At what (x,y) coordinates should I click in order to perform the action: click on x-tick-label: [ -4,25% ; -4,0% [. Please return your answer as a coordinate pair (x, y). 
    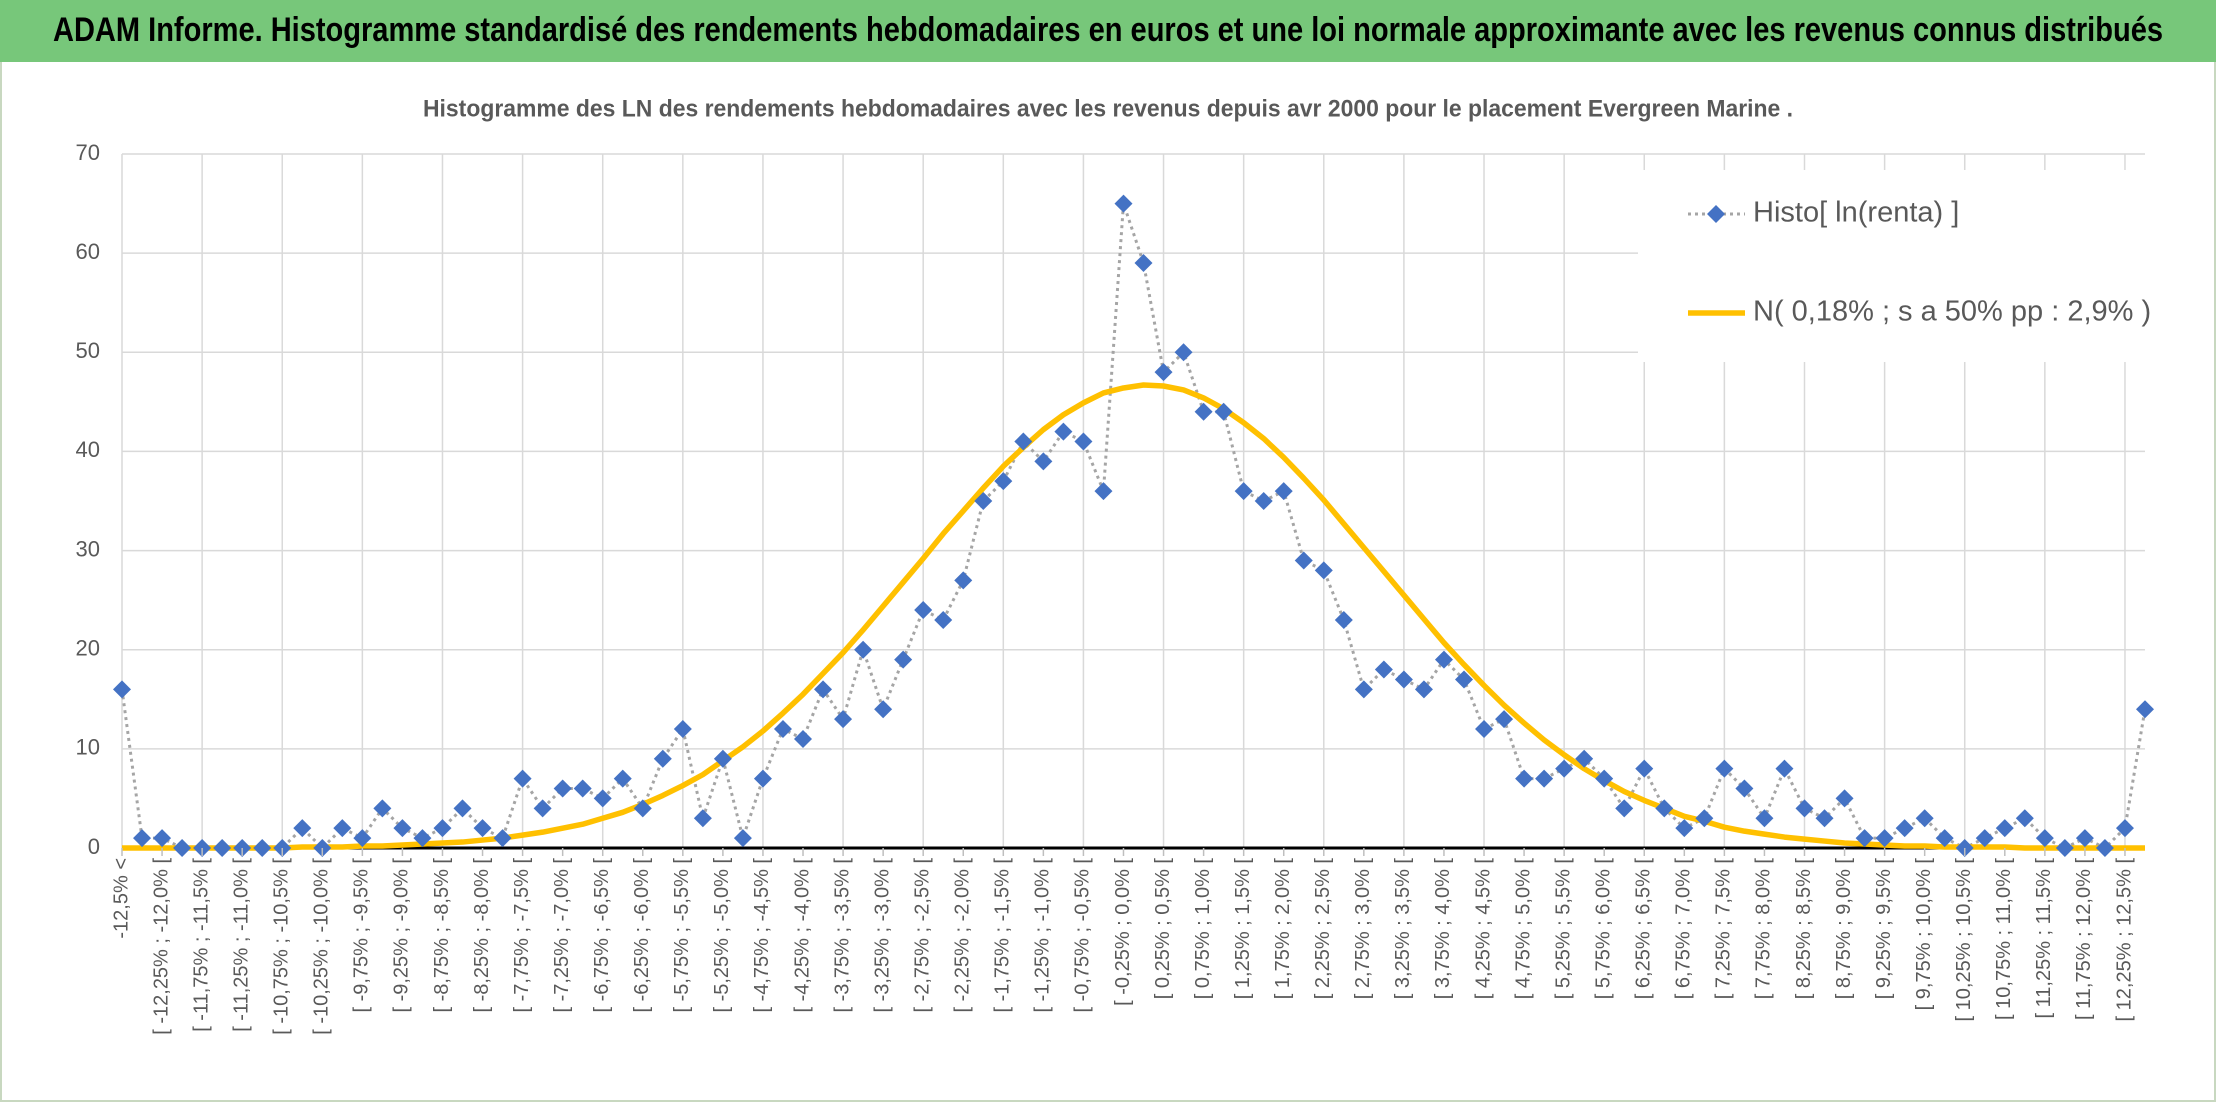
    Looking at the image, I should click on (802, 935).